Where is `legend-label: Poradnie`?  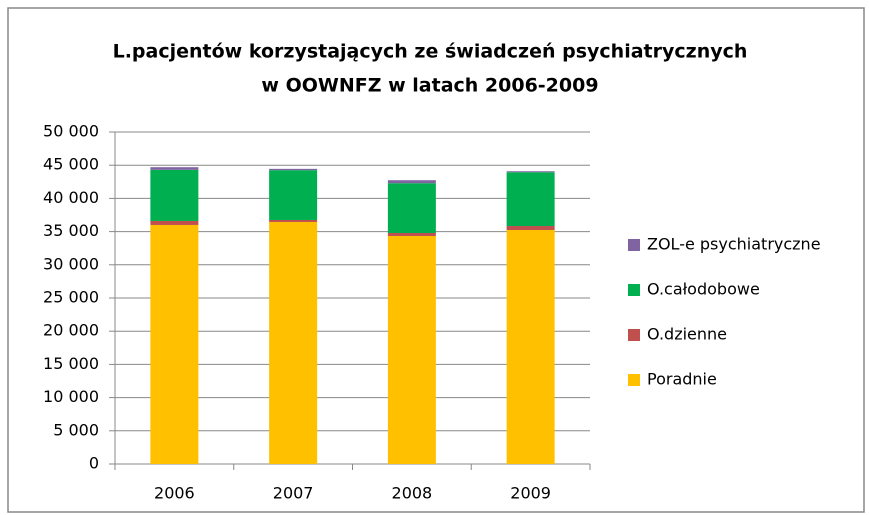 legend-label: Poradnie is located at coordinates (682, 379).